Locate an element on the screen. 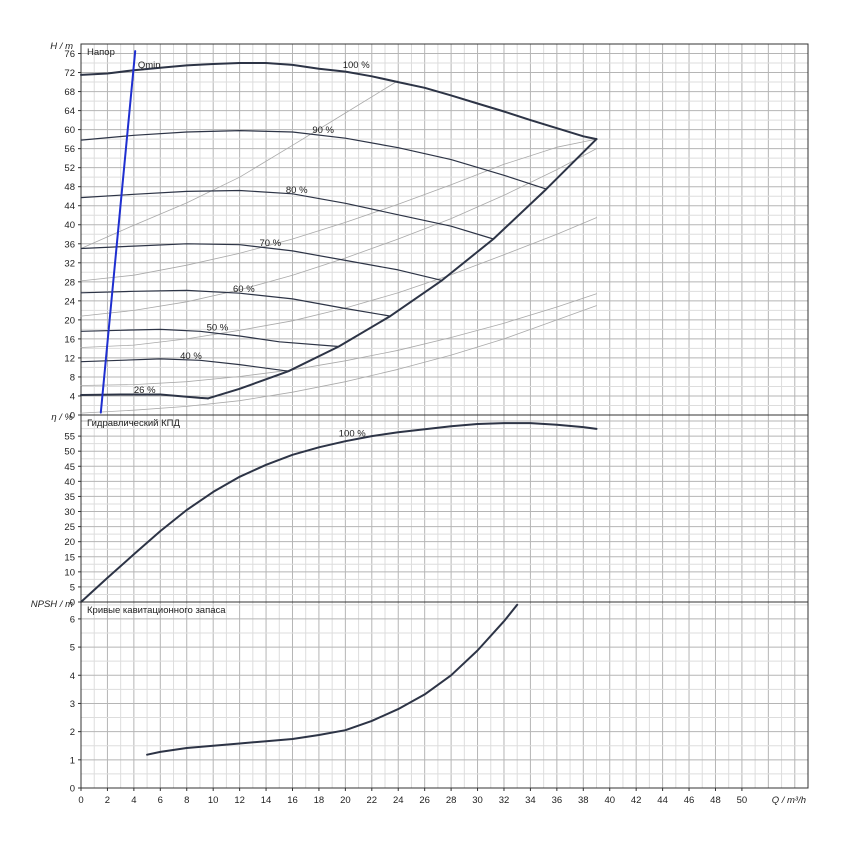 The height and width of the screenshot is (855, 850). curve-label: 50 % is located at coordinates (218, 327).